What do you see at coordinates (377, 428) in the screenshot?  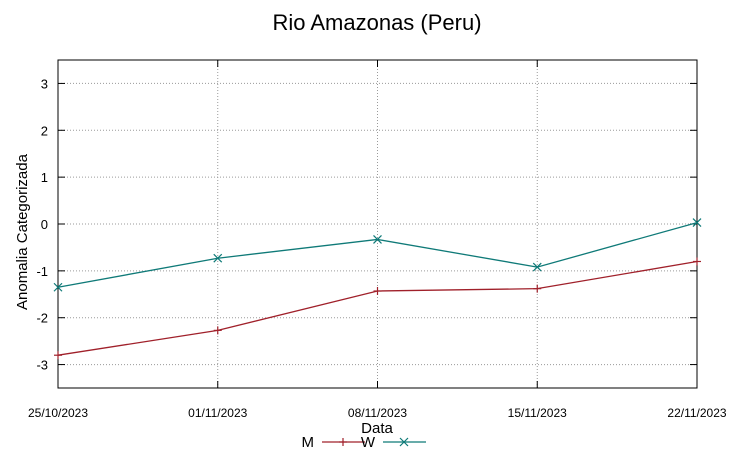 I see `x-axis-label: Data` at bounding box center [377, 428].